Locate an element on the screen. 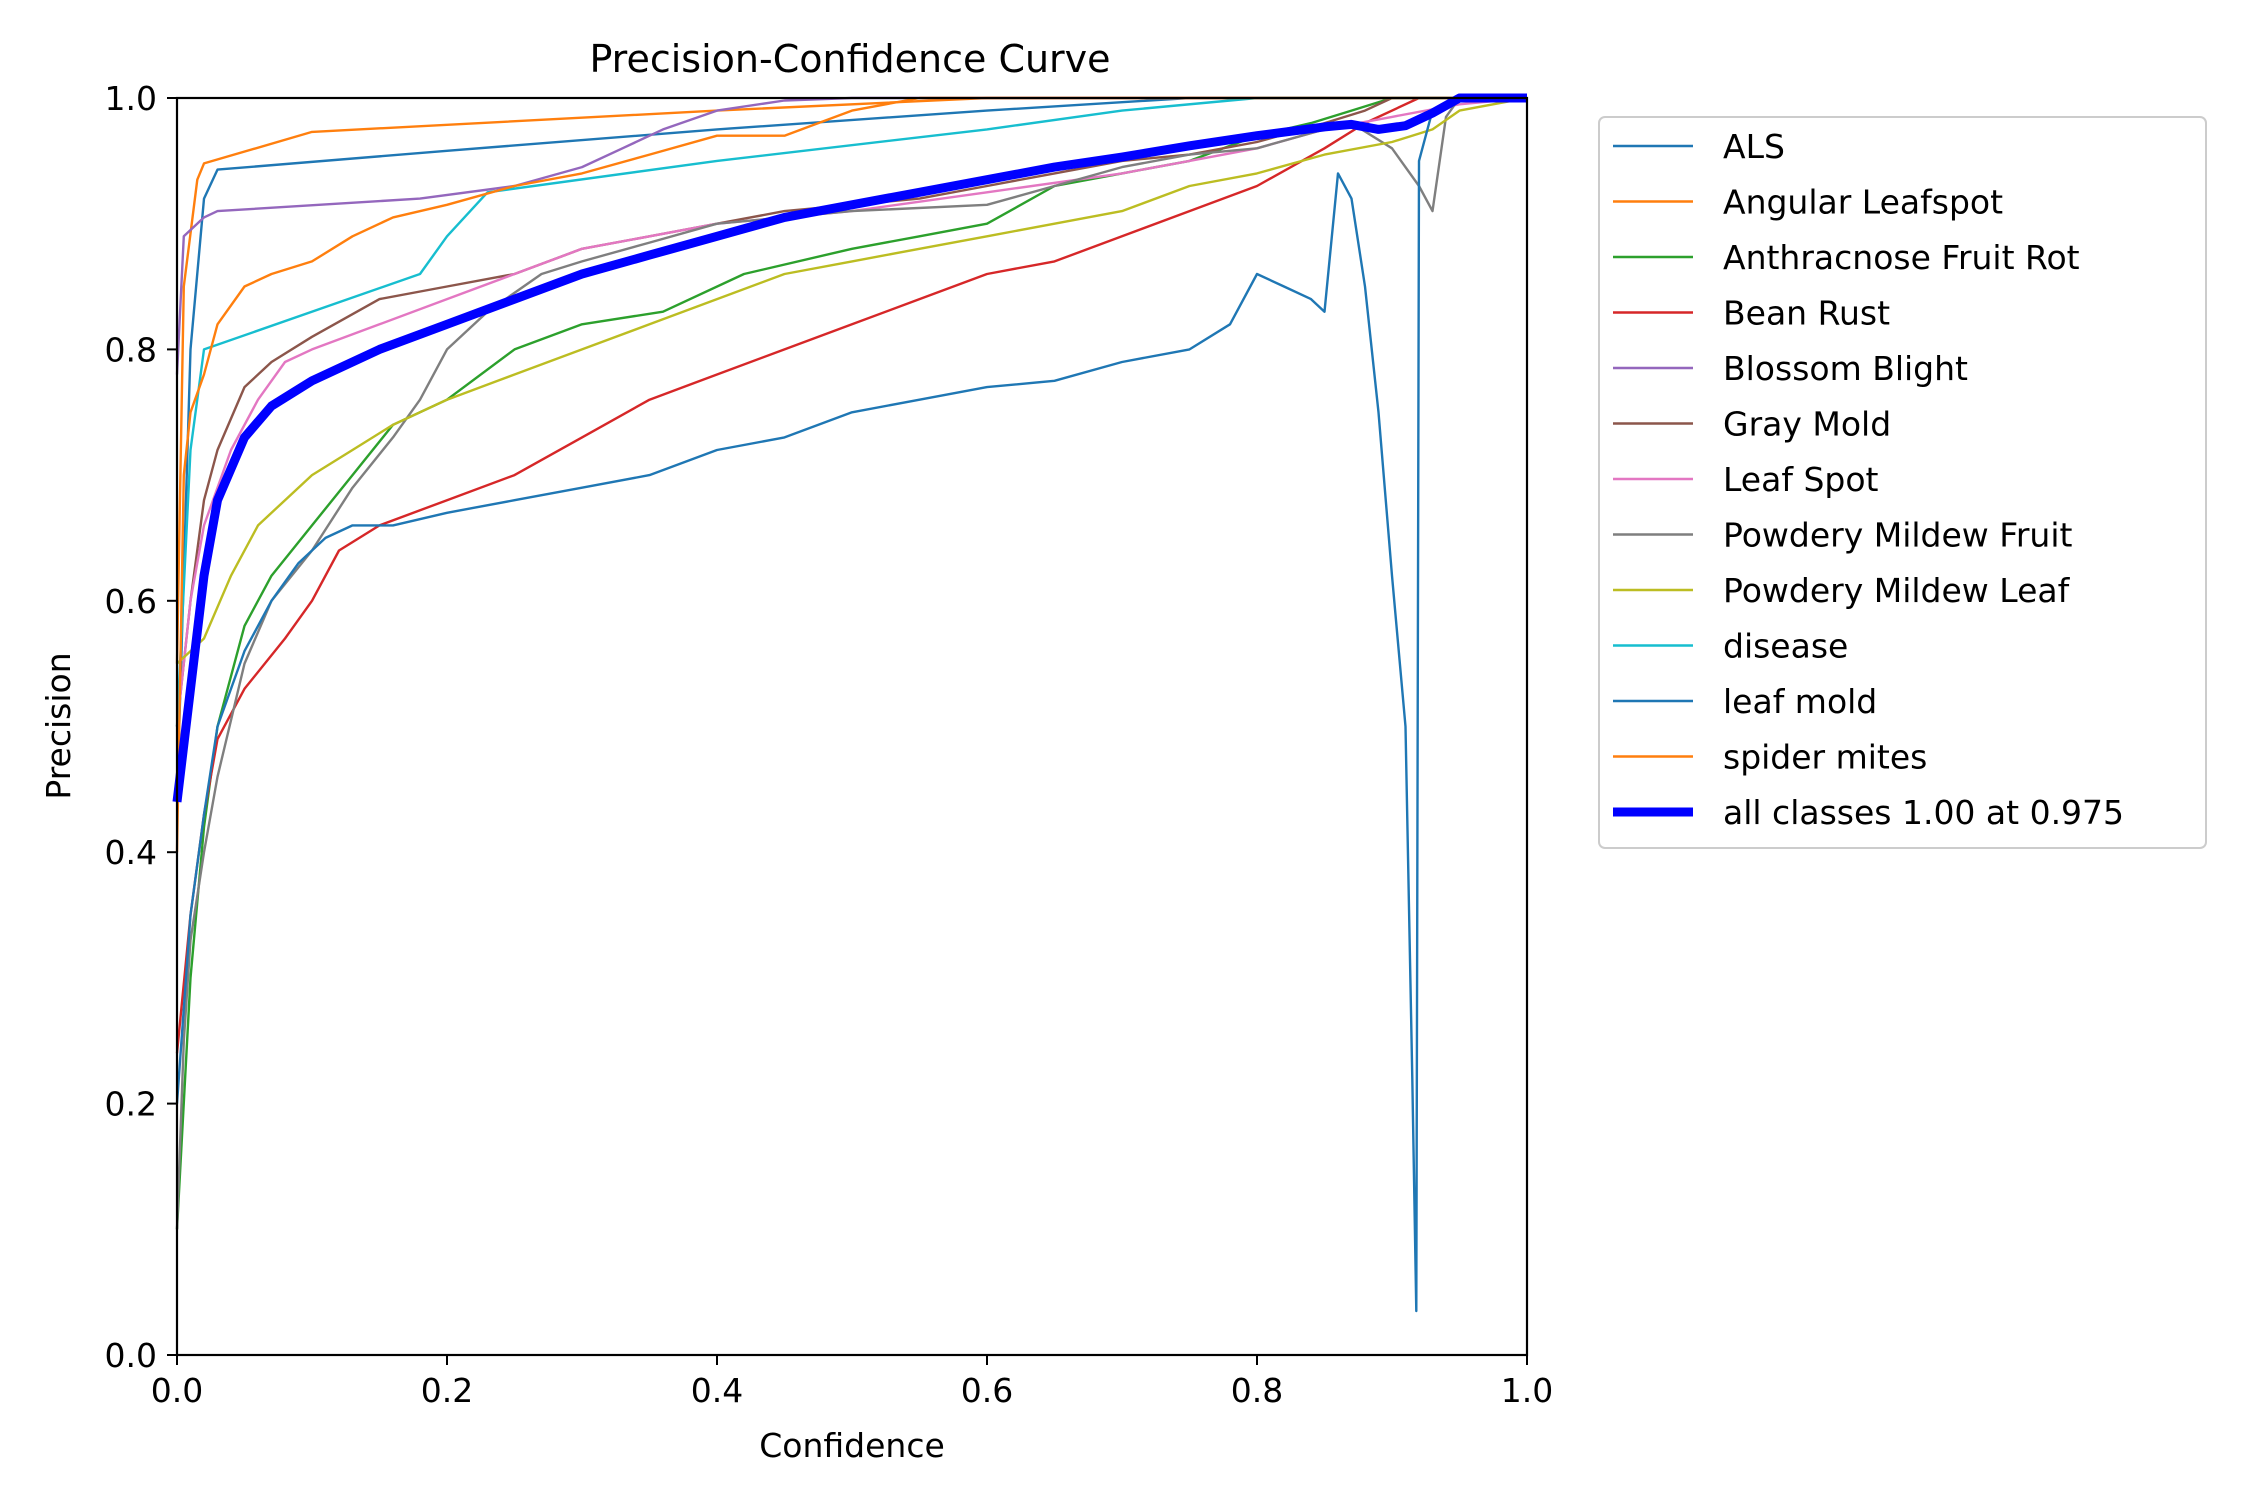 This screenshot has width=2250, height=1500. y-tick-label: 0.2 is located at coordinates (131, 1104).